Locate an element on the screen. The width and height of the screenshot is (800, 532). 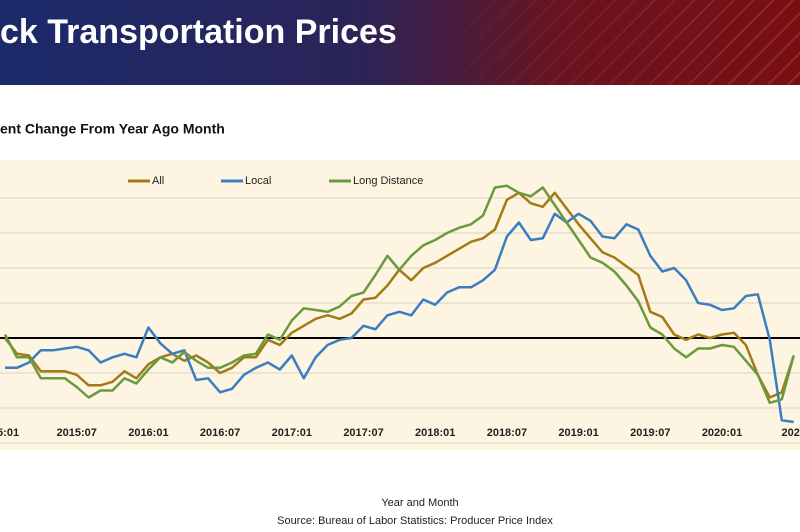
x-axis-title: Year and Month is located at coordinates (419, 503).